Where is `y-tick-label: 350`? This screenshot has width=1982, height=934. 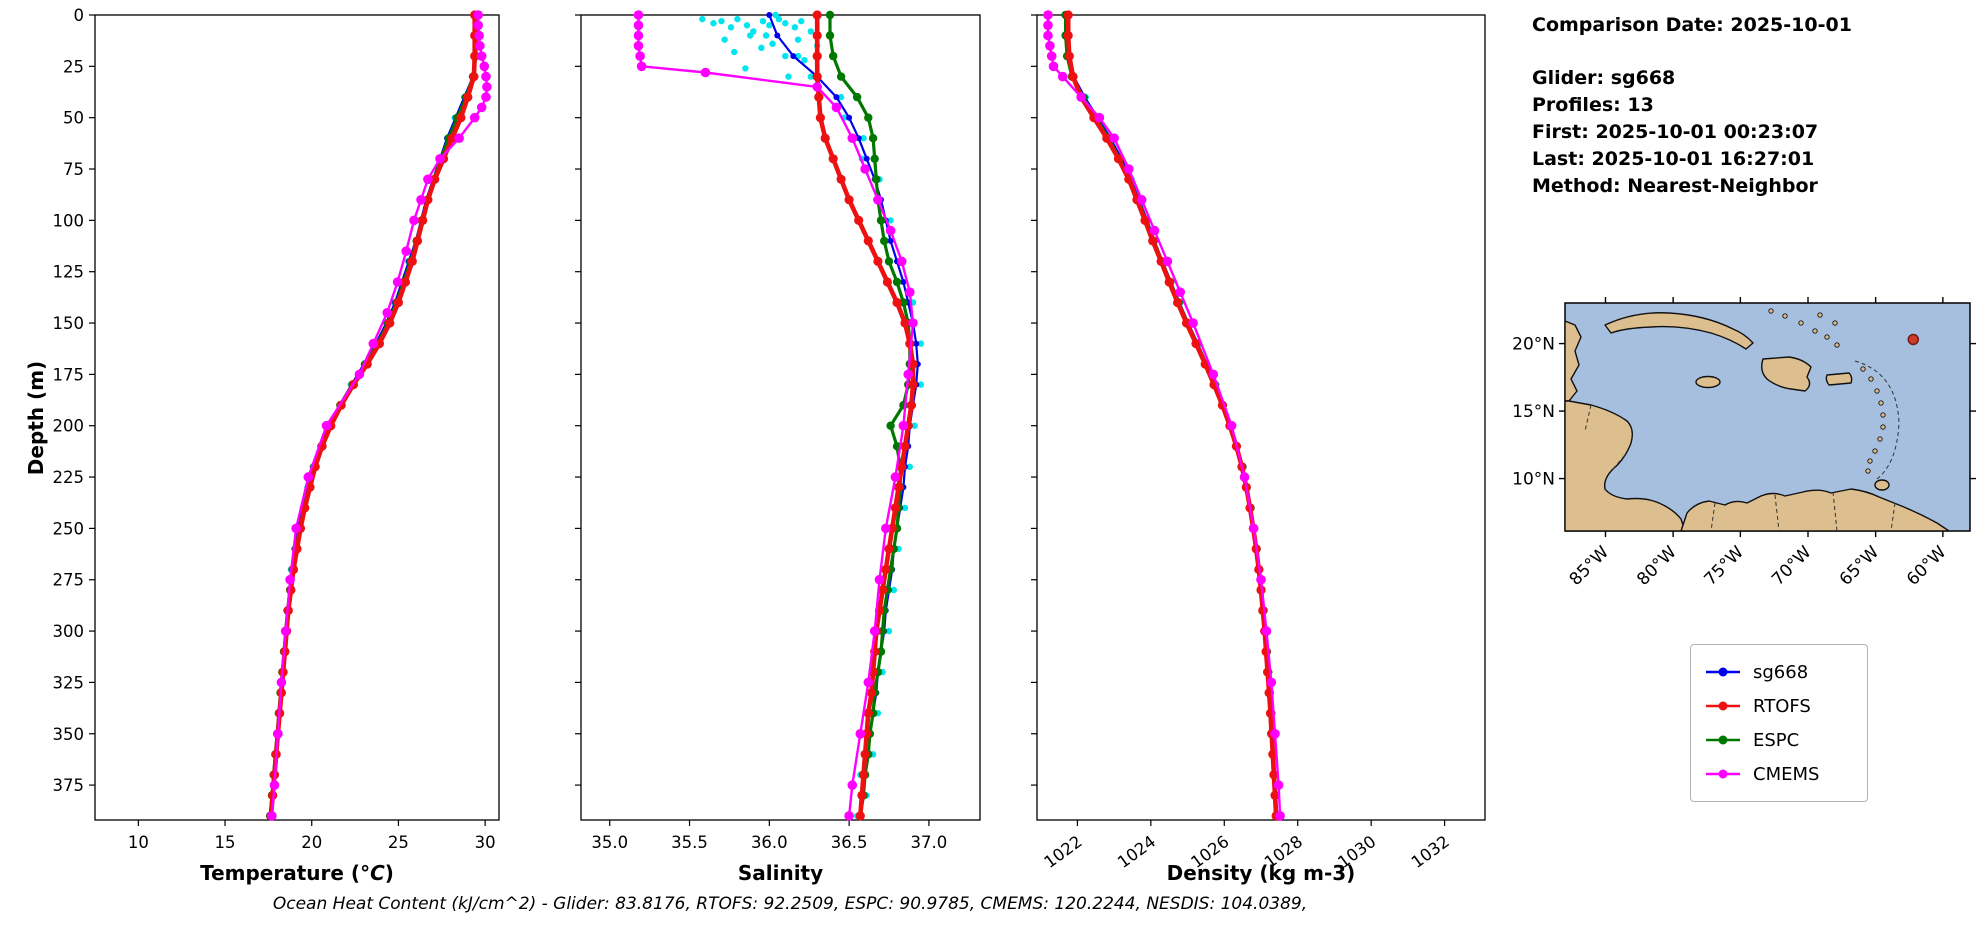 y-tick-label: 350 is located at coordinates (69, 734).